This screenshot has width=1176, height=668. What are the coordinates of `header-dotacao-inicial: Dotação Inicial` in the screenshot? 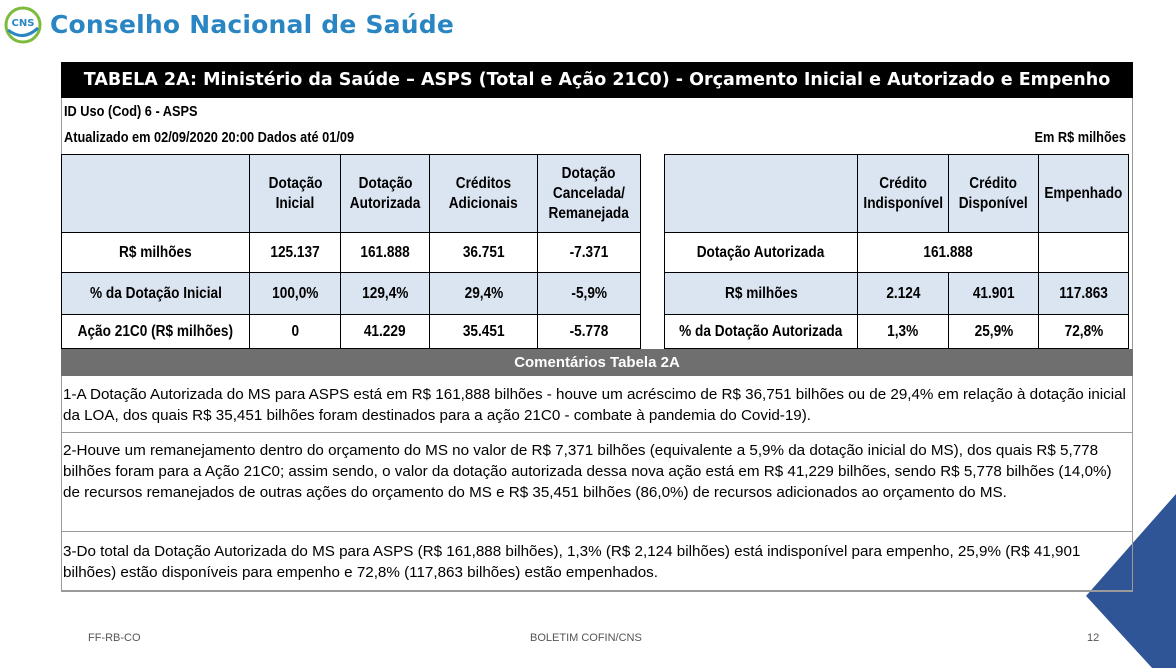 It's located at (295, 193).